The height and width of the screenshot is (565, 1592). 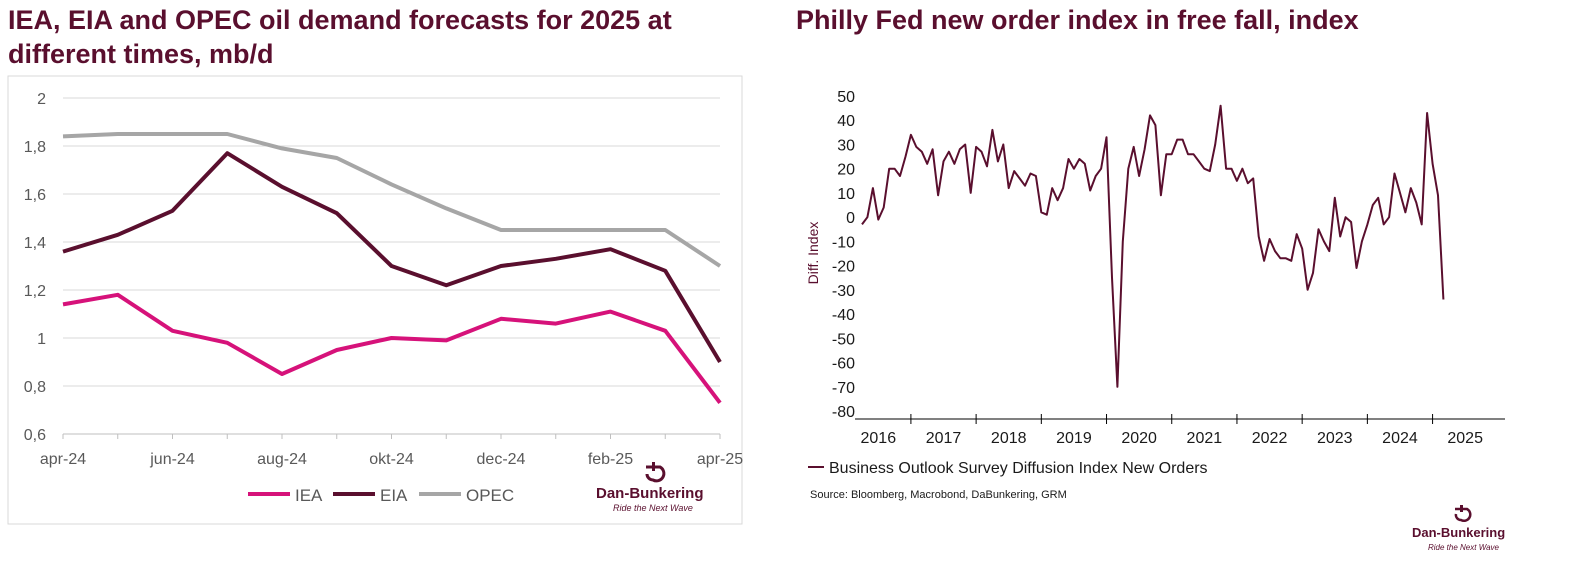 What do you see at coordinates (501, 459) in the screenshot?
I see `left-xtick-label: dec-24` at bounding box center [501, 459].